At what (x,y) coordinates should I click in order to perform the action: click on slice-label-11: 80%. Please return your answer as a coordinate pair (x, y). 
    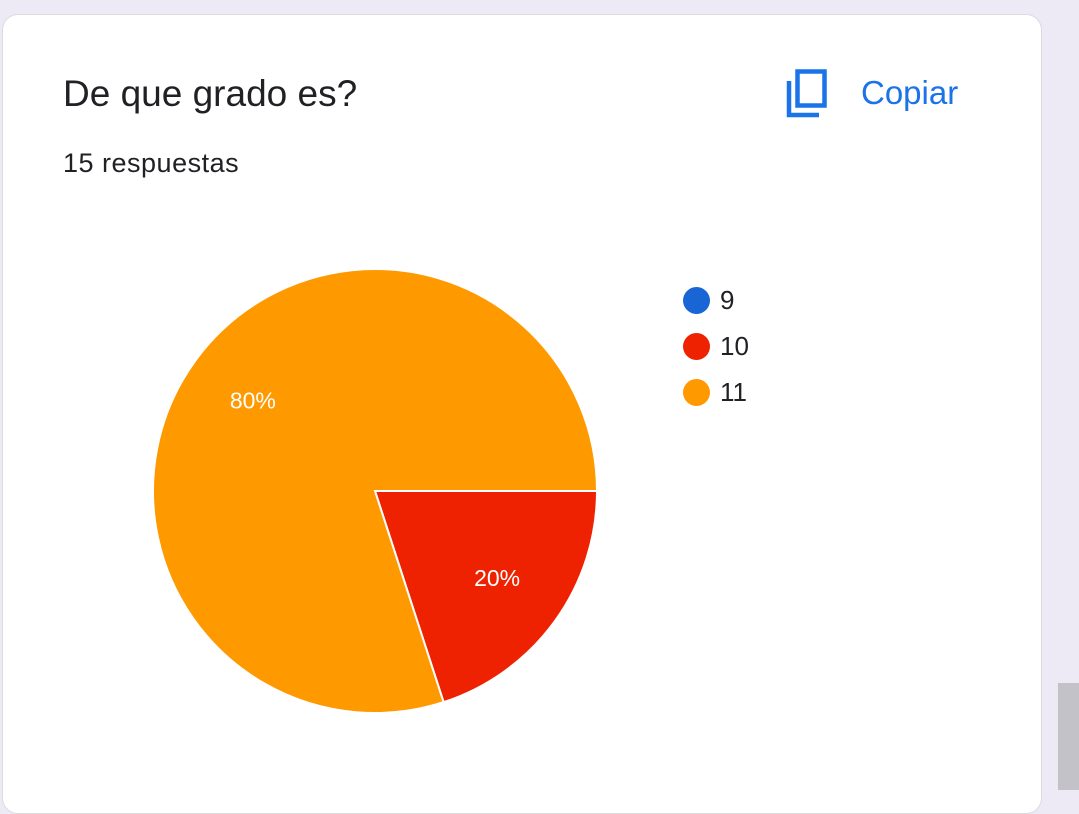
    Looking at the image, I should click on (253, 400).